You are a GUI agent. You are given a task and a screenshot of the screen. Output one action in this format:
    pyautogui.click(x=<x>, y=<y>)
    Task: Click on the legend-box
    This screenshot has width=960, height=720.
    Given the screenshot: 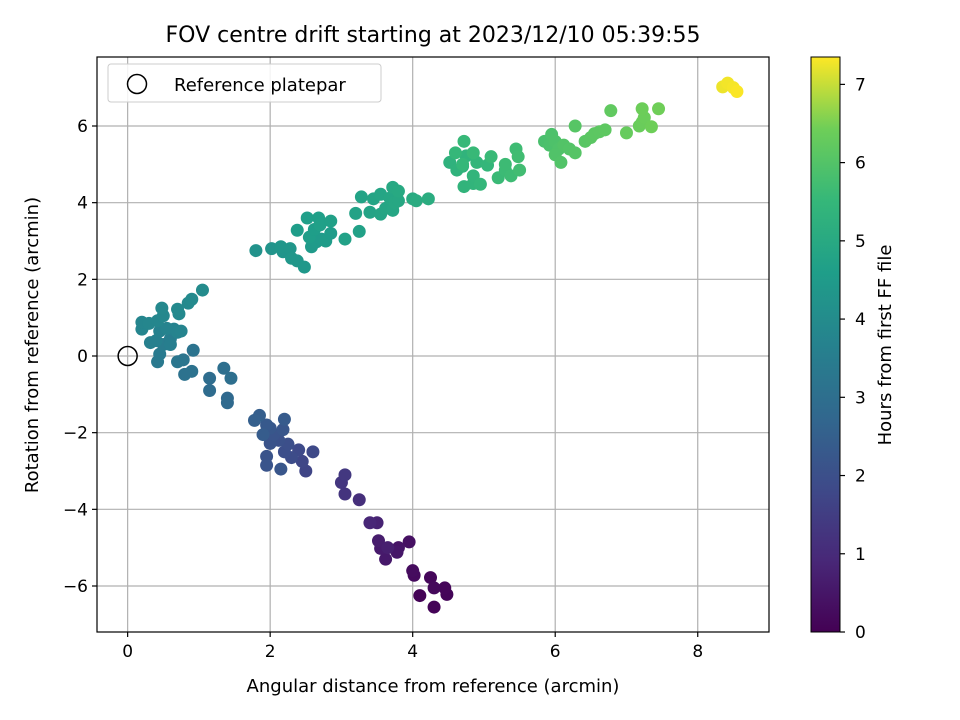 What is the action you would take?
    pyautogui.click(x=244, y=83)
    